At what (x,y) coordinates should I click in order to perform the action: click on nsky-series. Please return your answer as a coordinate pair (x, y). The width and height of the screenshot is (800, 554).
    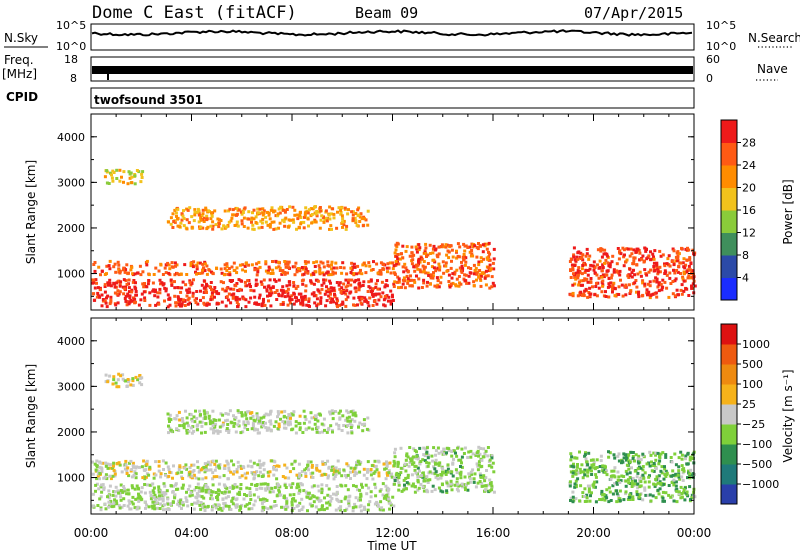
    Looking at the image, I should click on (392, 33).